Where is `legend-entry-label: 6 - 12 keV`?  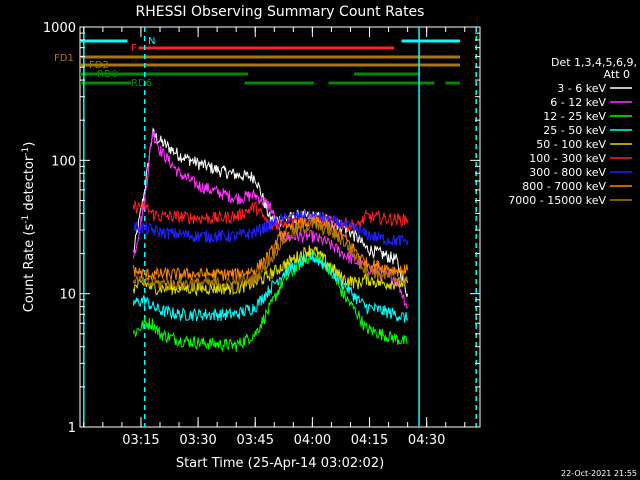 legend-entry-label: 6 - 12 keV is located at coordinates (578, 102).